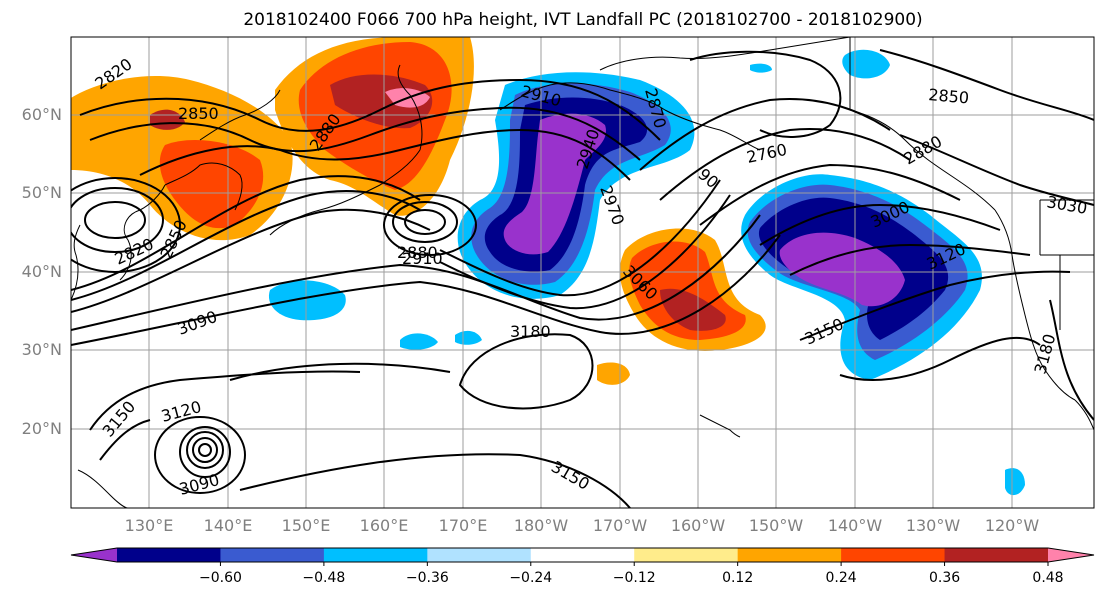  I want to click on lon-tick-label: 150°W, so click(776, 525).